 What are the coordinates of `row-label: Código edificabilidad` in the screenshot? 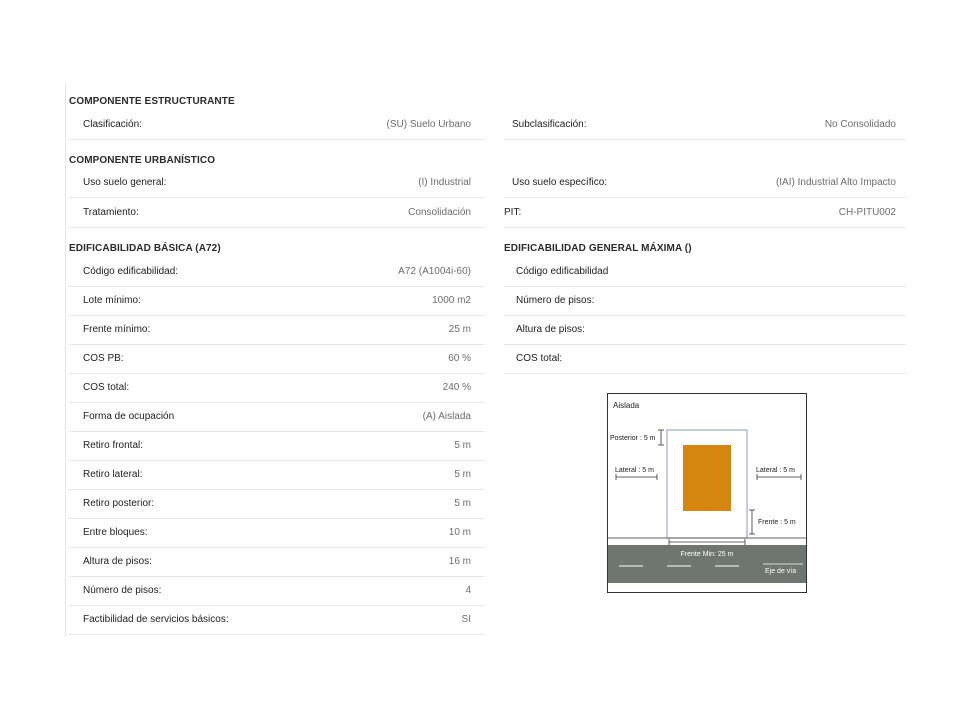 It's located at (562, 271).